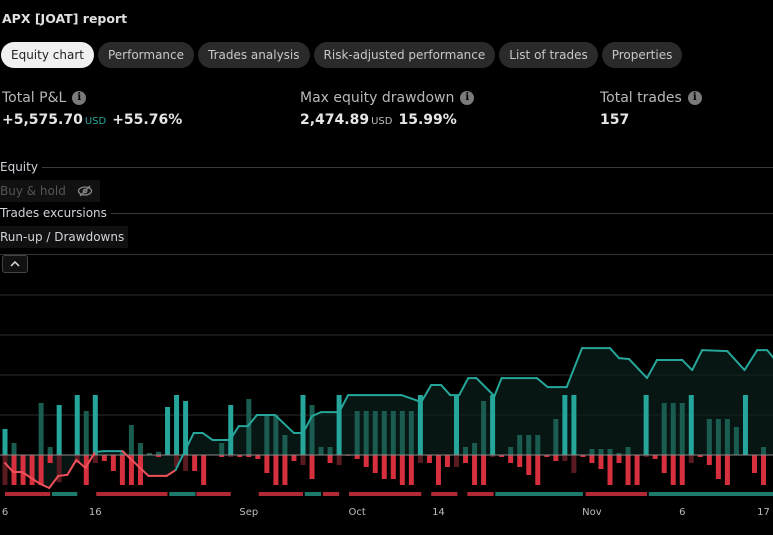 This screenshot has height=535, width=773. Describe the element at coordinates (47, 55) in the screenshot. I see `tab-equity-chart: Equity chart` at that location.